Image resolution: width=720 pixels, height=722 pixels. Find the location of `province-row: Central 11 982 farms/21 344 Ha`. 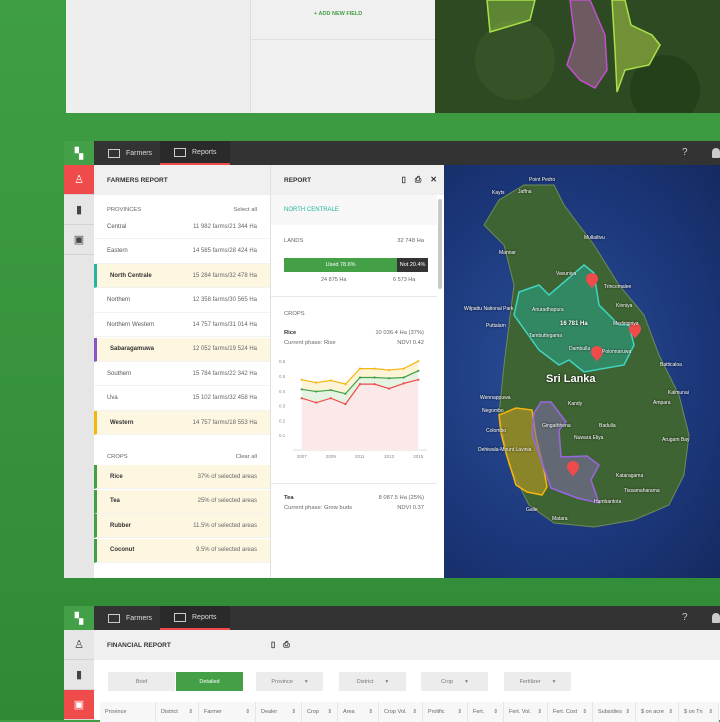

province-row: Central 11 982 farms/21 344 Ha is located at coordinates (182, 227).